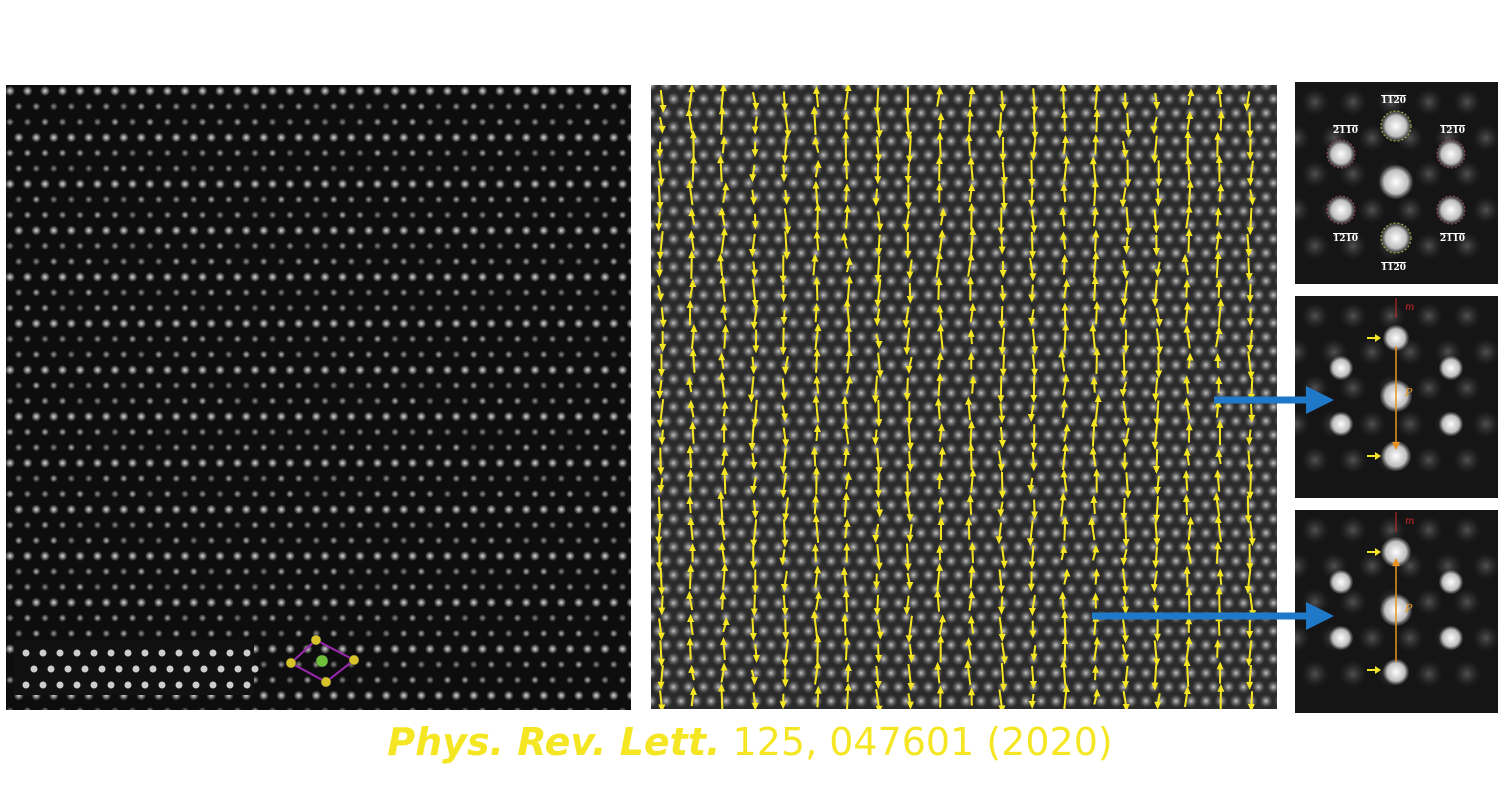  Describe the element at coordinates (1453, 239) in the screenshot. I see `index-lower-right: 2110` at that location.